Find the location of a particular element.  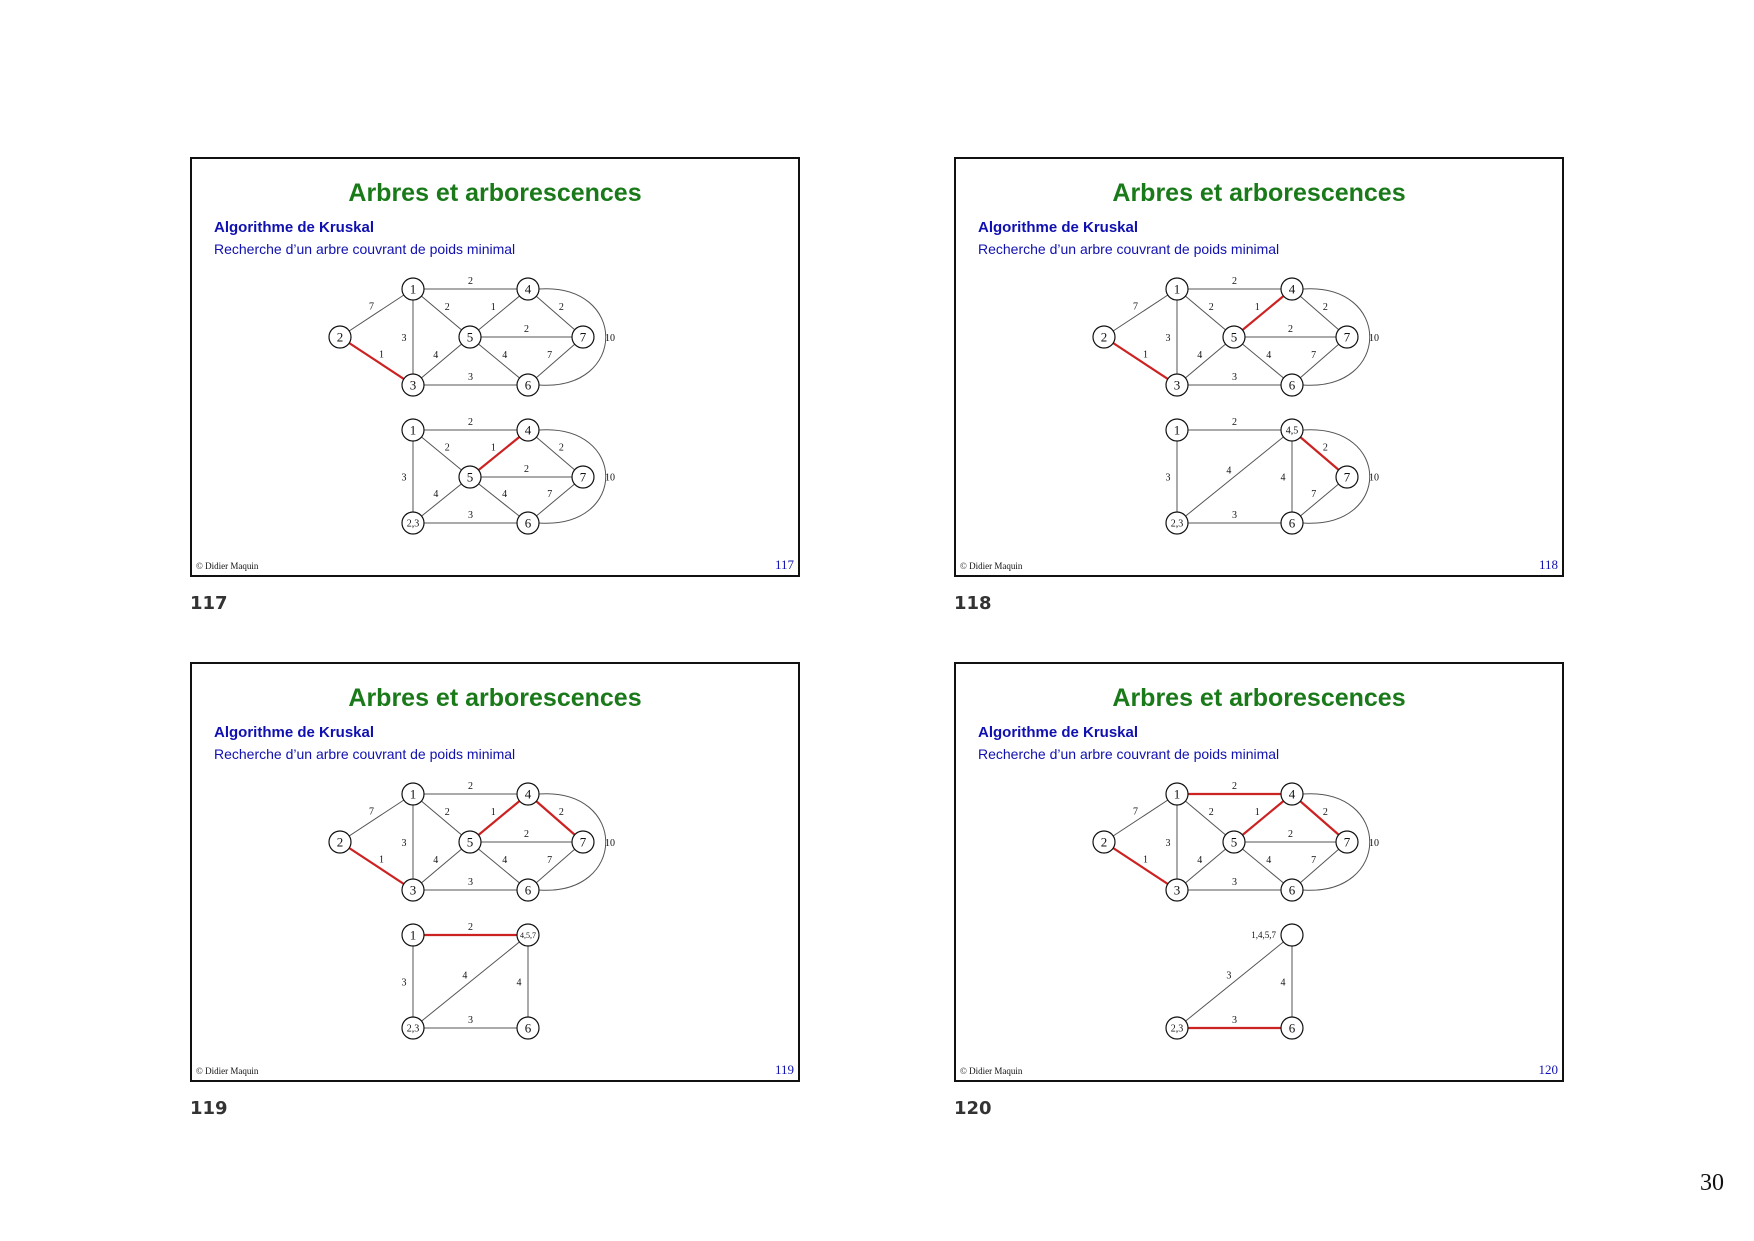

node-label: 4,5 is located at coordinates (1292, 431).